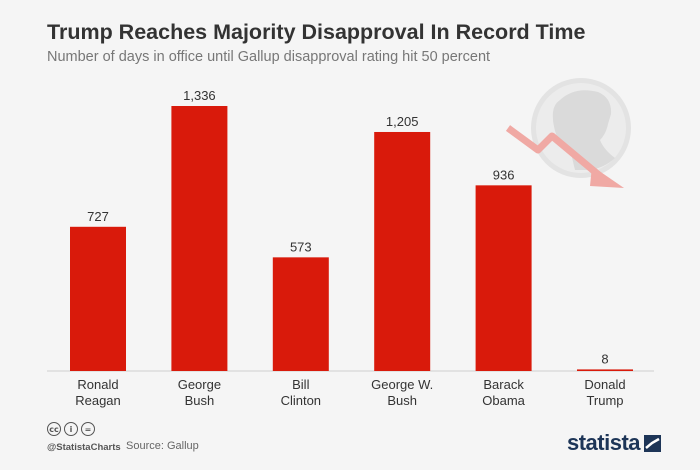 The height and width of the screenshot is (470, 700). Describe the element at coordinates (504, 174) in the screenshot. I see `bar-value-label: 936` at that location.